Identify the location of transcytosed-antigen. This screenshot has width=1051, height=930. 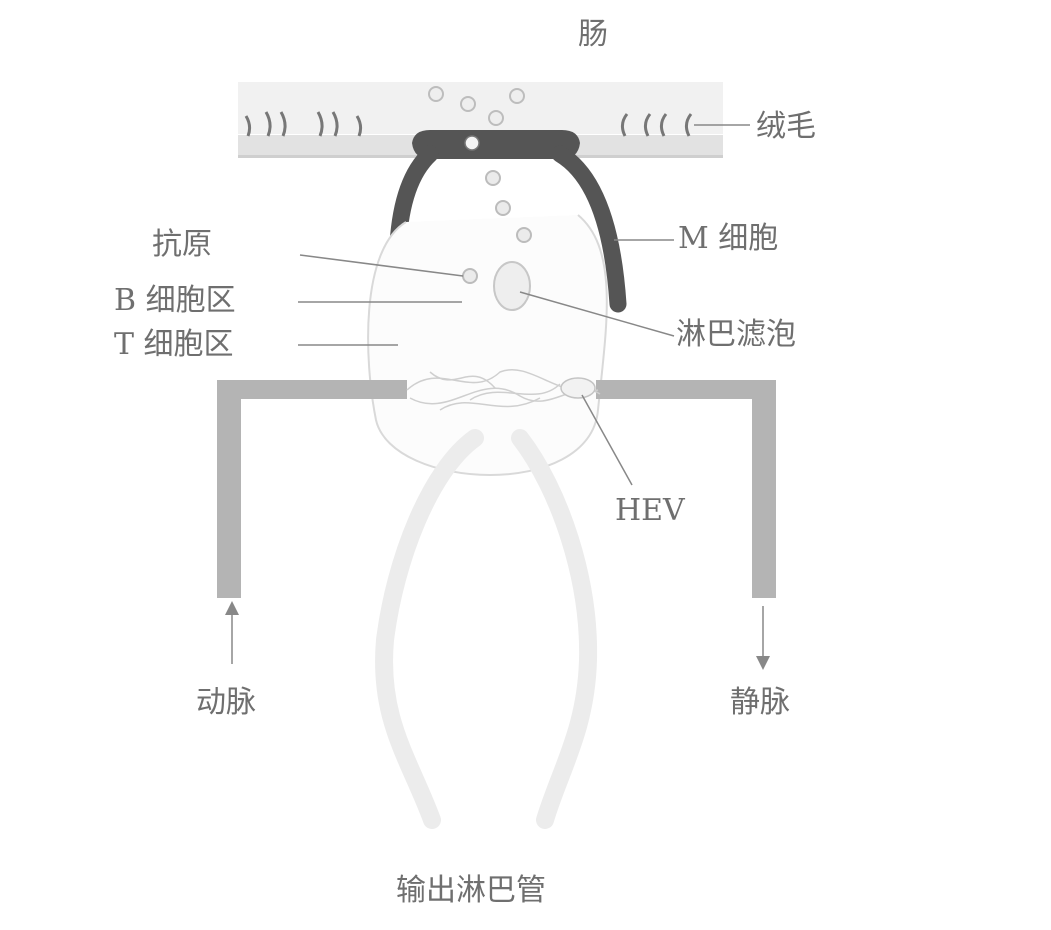
(497, 227).